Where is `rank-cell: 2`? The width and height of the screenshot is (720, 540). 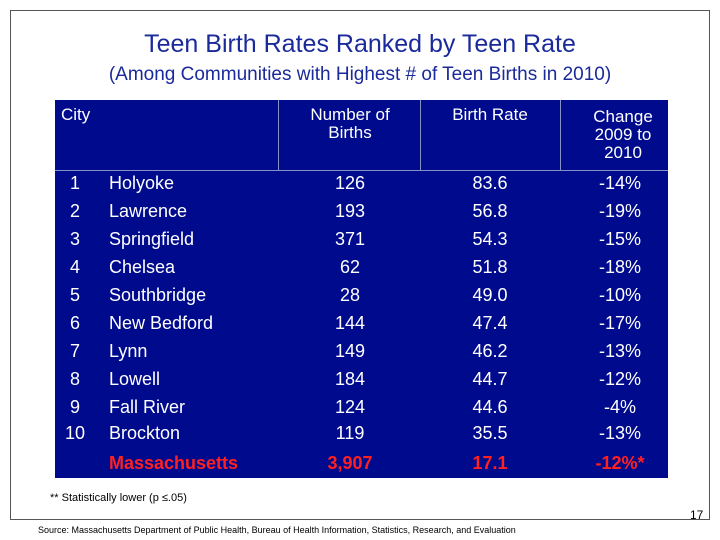
rank-cell: 2 is located at coordinates (74, 211).